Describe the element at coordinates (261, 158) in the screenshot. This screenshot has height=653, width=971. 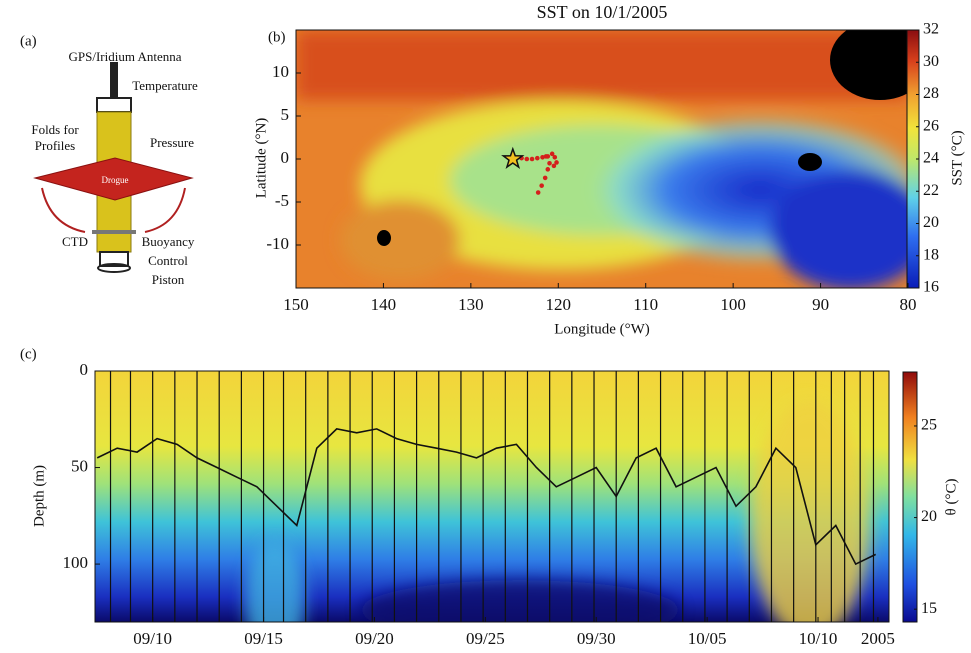
I see `y-axis-label: Latitude (°N)` at that location.